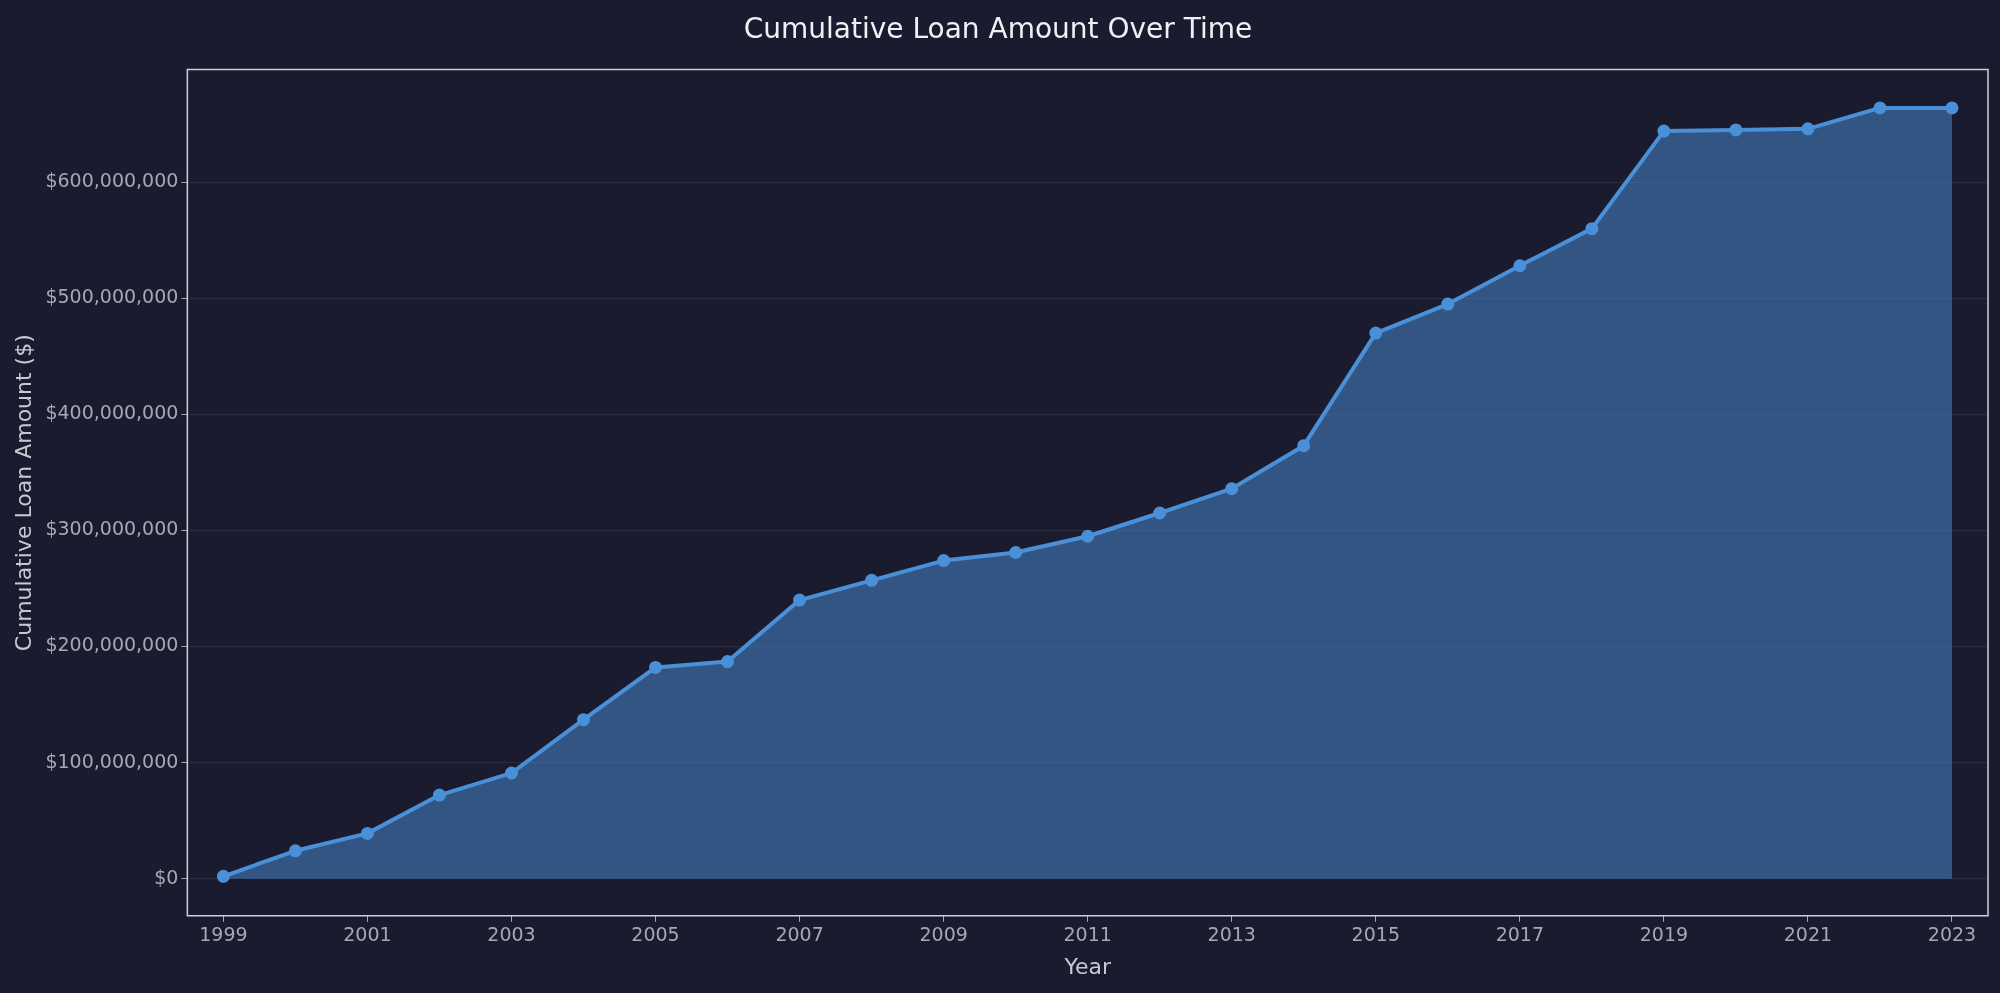  Describe the element at coordinates (223, 934) in the screenshot. I see `x-tick-label: 1999` at that location.